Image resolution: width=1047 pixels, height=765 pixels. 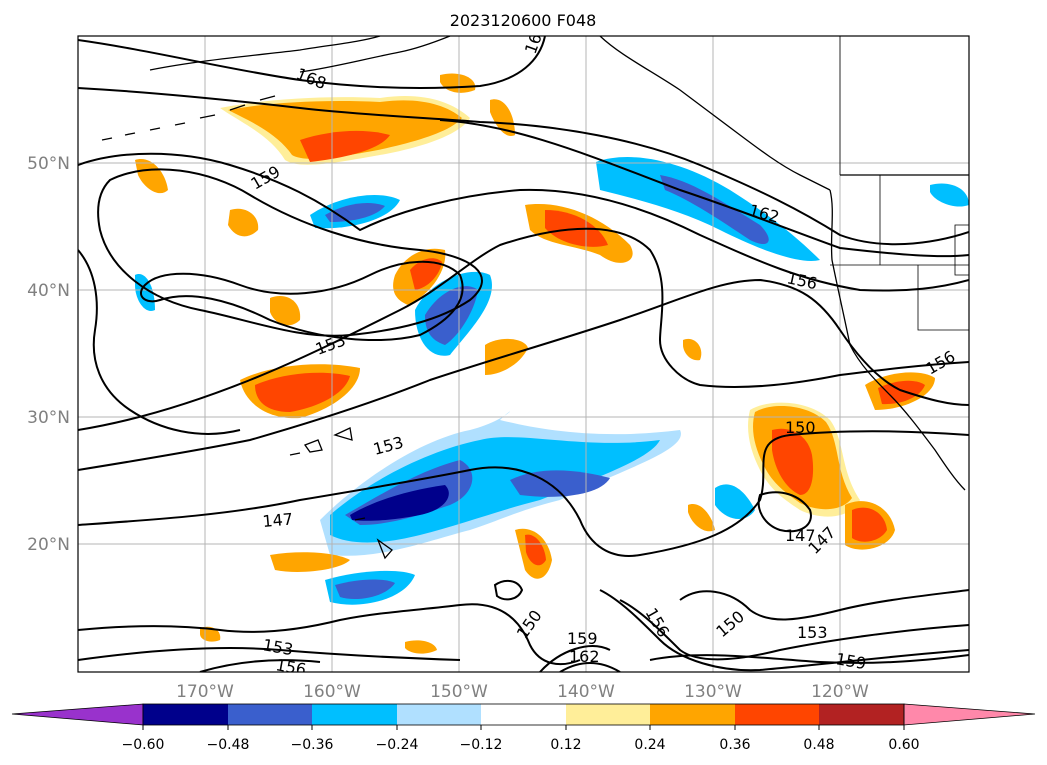 I want to click on positive-anomaly-se-core, so click(x=869, y=524).